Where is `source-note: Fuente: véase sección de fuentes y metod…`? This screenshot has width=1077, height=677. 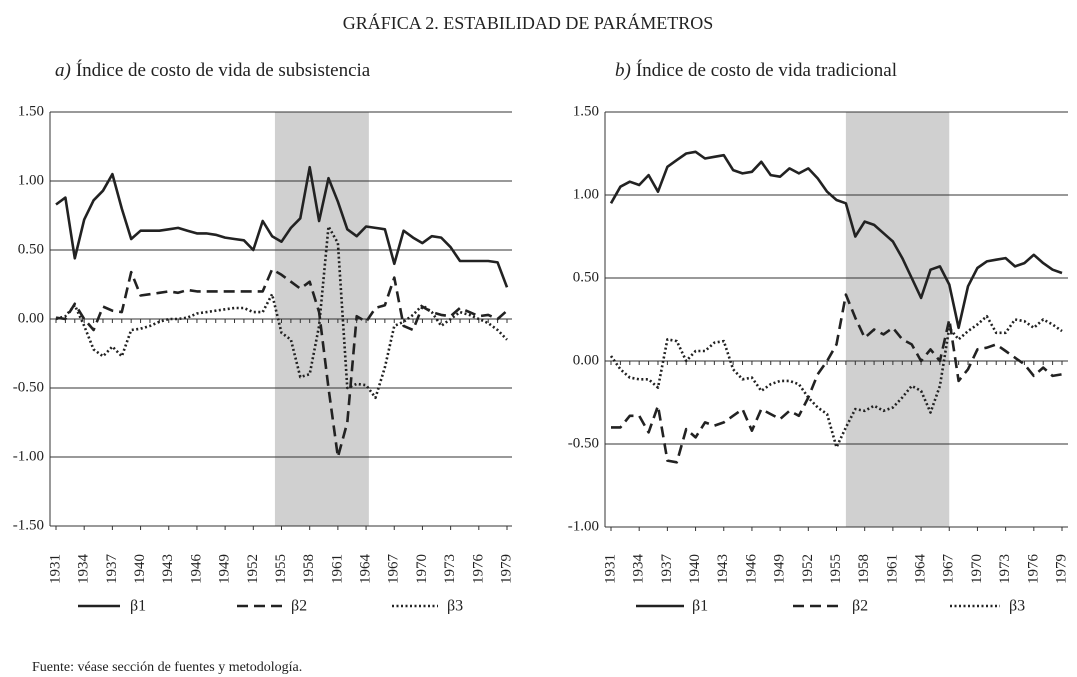
source-note: Fuente: véase sección de fuentes y metod… is located at coordinates (167, 667).